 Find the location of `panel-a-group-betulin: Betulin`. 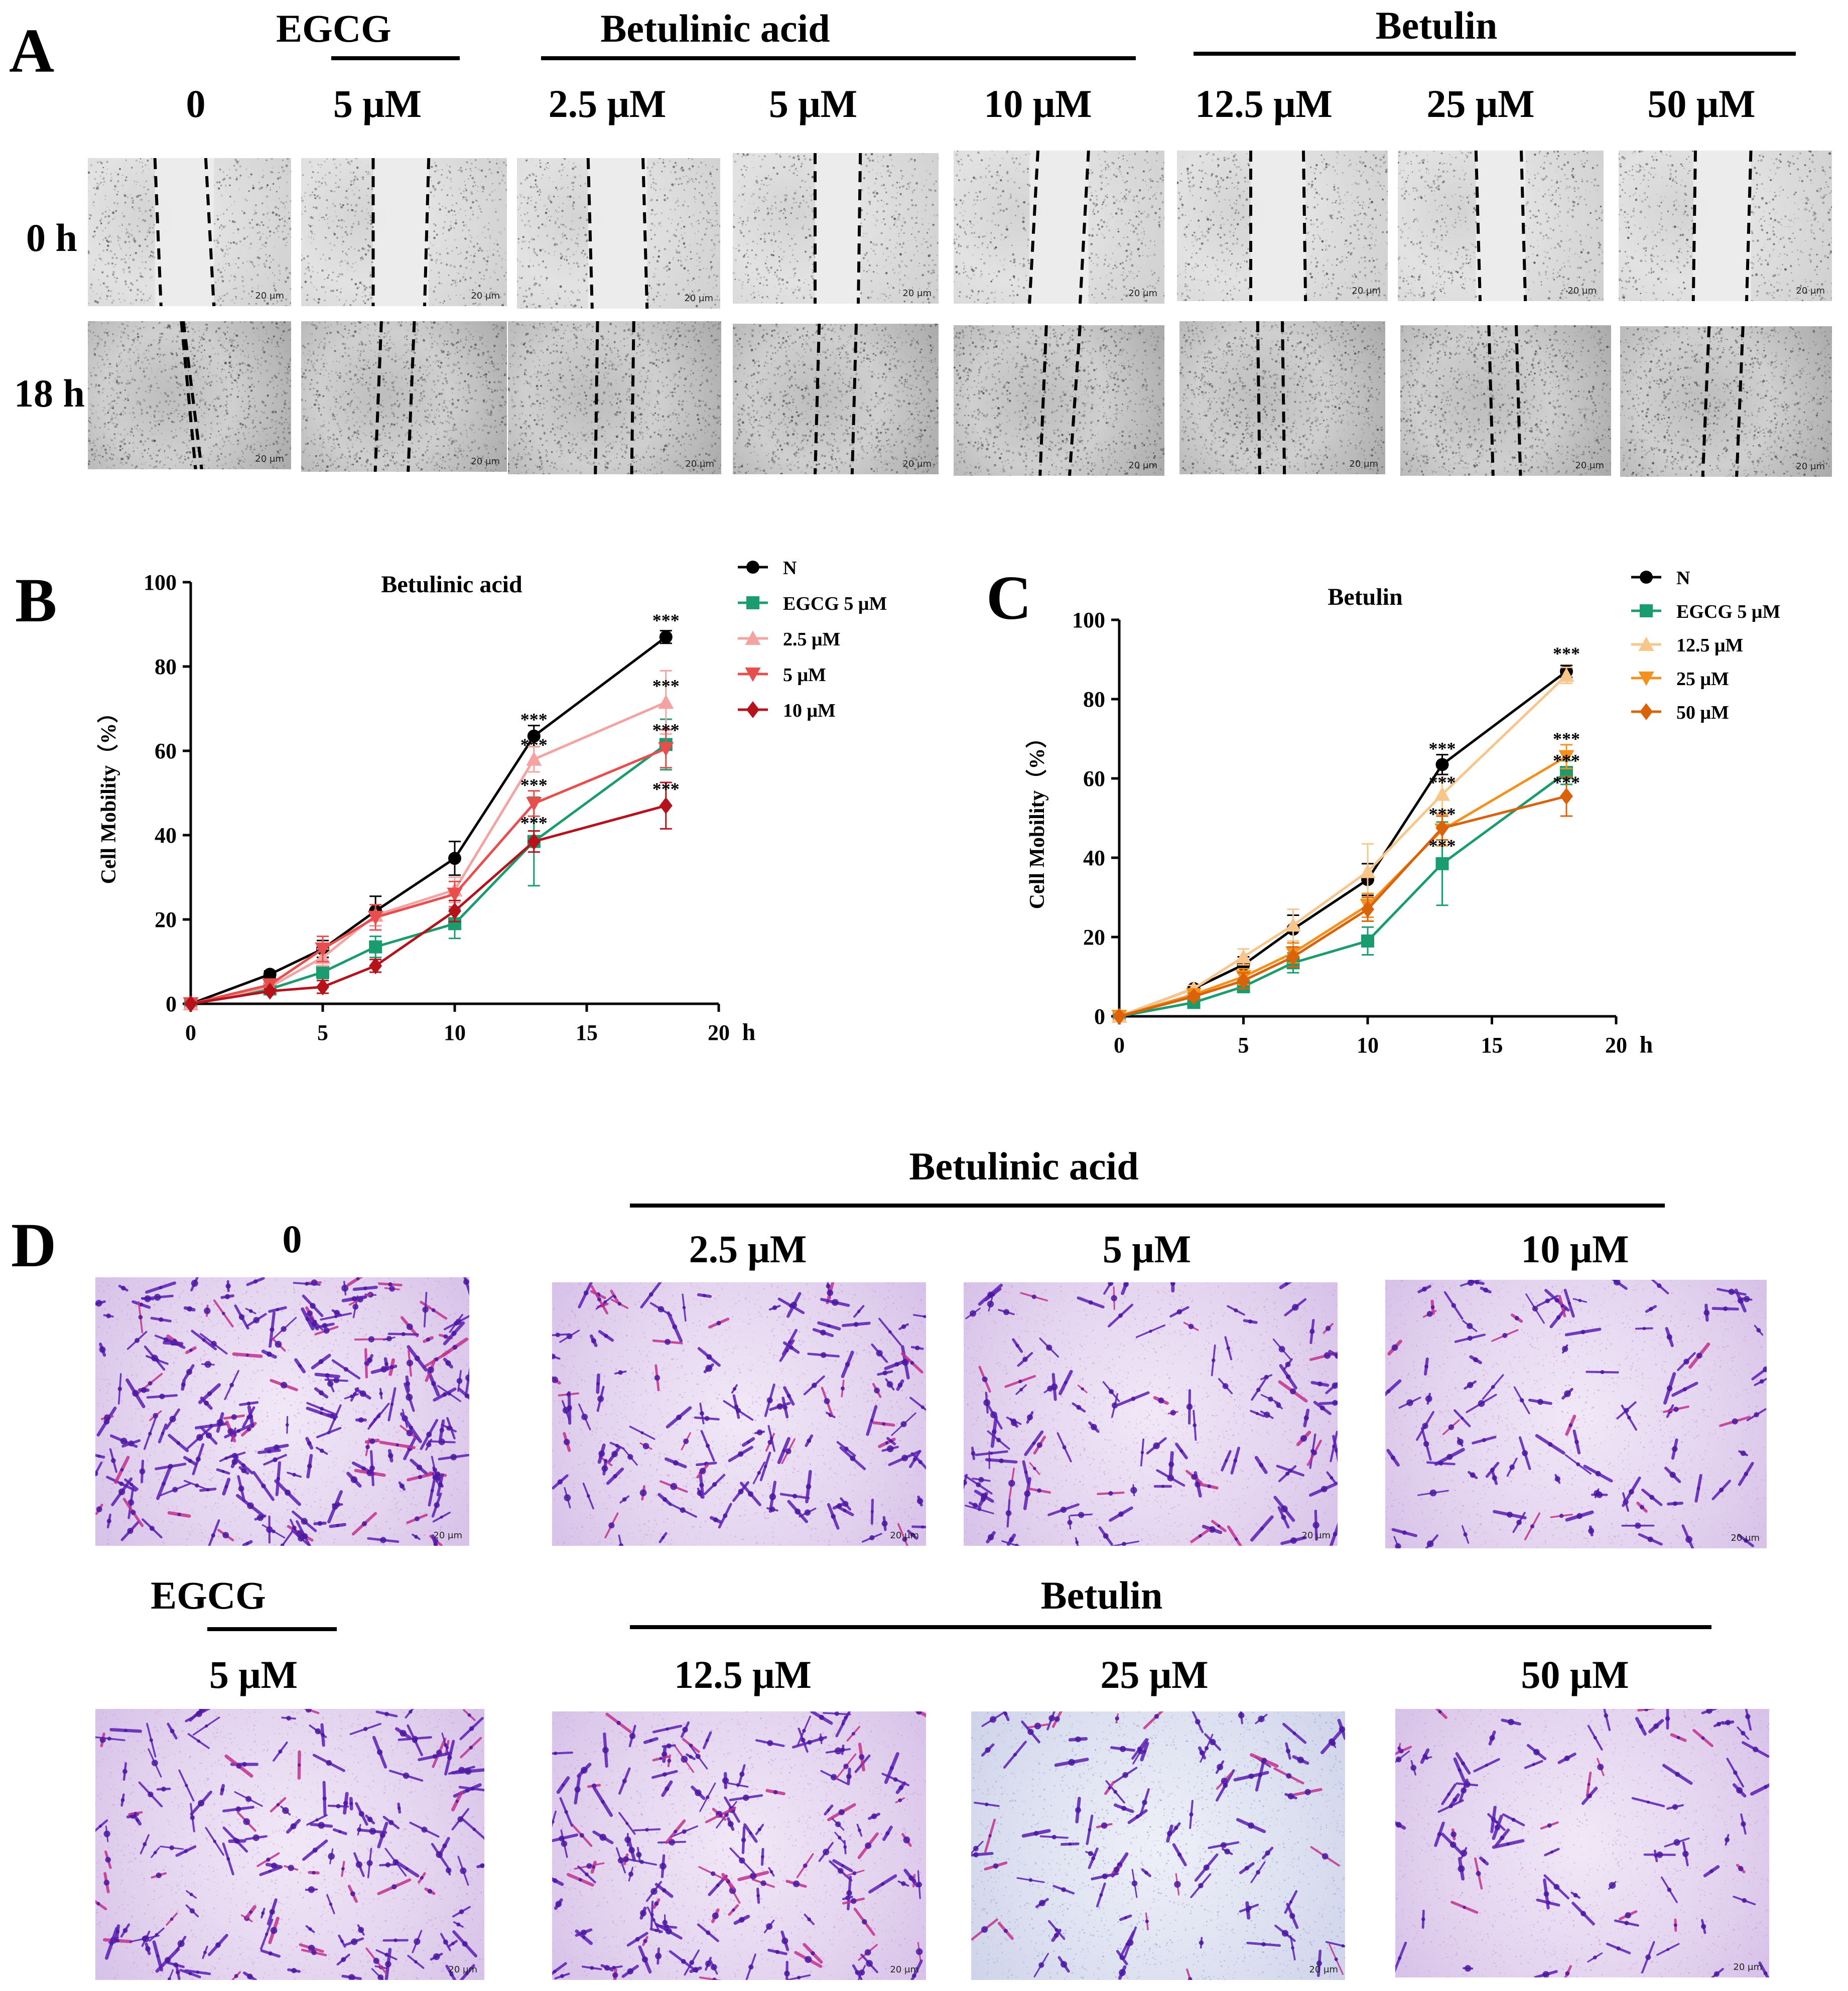

panel-a-group-betulin: Betulin is located at coordinates (1437, 25).